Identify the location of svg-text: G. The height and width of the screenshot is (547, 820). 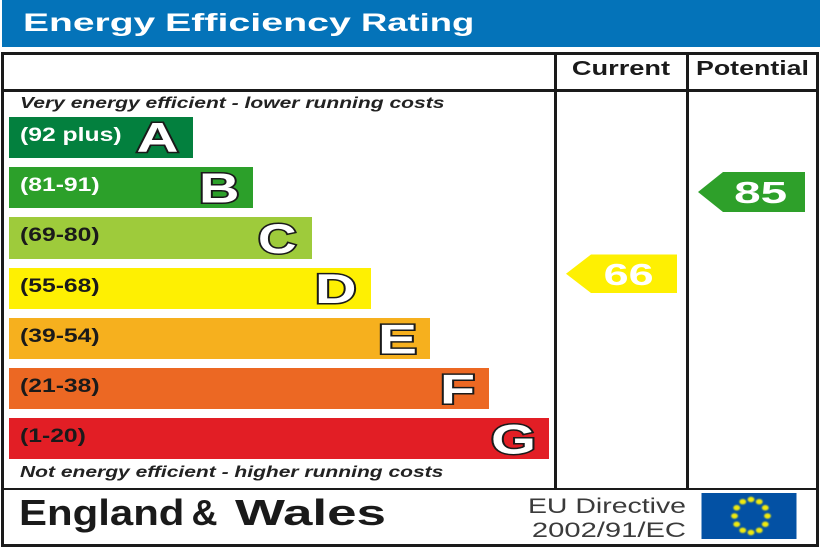
(513, 439).